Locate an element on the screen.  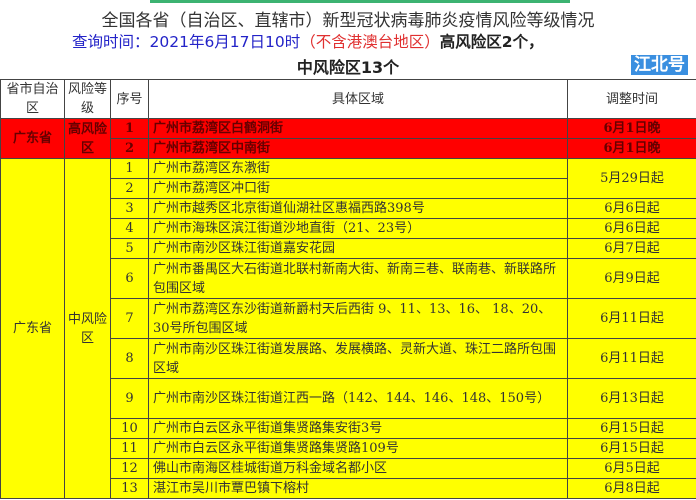
mid-count: 中风险区13个 is located at coordinates (348, 67).